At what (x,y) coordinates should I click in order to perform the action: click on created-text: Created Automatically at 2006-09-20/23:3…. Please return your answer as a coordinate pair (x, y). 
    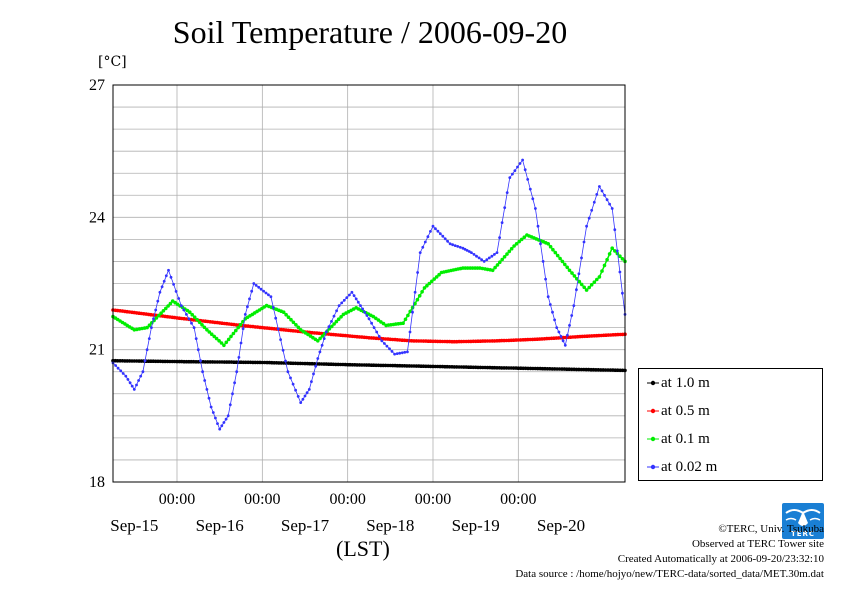
    Looking at the image, I should click on (720, 559).